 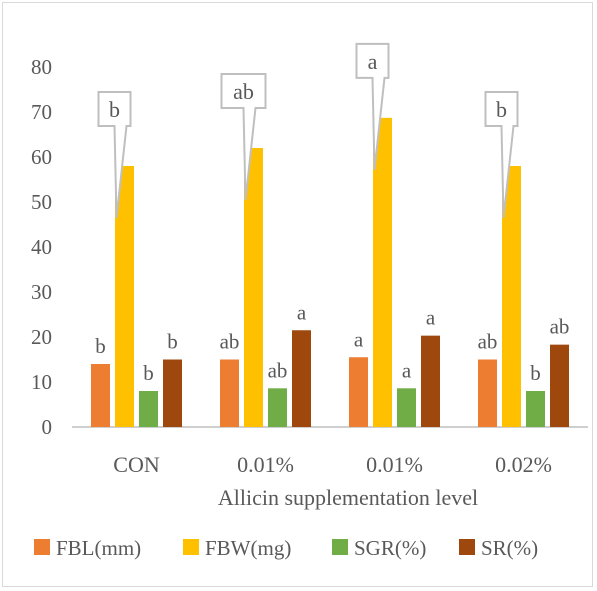 I want to click on y-axis-ticks: 0 10 20 30 40 50 60 70 80, so click(x=41, y=247).